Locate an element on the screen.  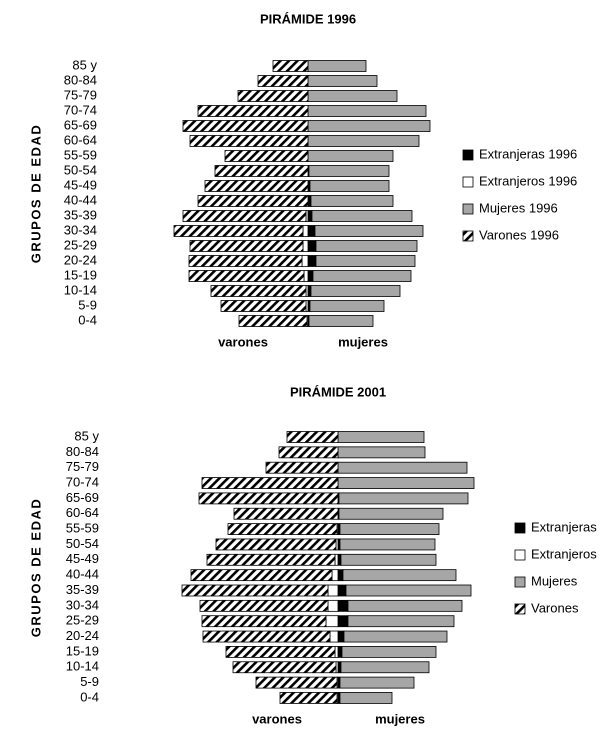
category-label: 80-84 is located at coordinates (80, 79).